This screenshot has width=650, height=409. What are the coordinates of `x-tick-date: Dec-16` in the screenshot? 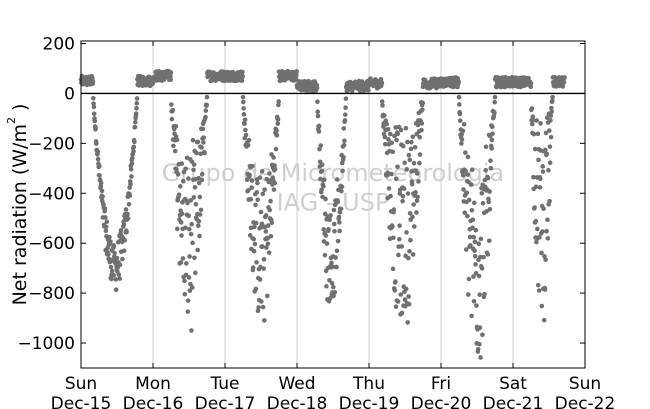 It's located at (153, 401).